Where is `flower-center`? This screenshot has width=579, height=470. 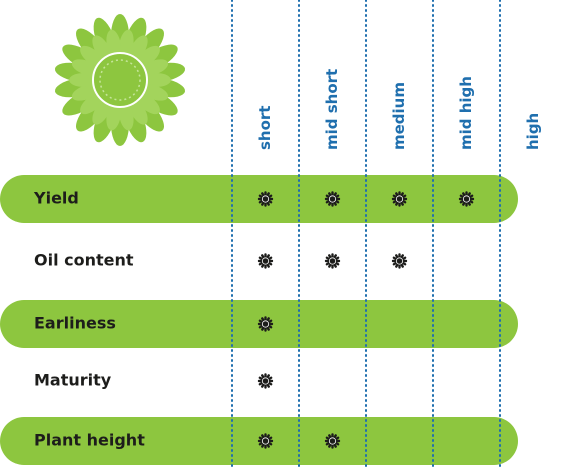
flower-center is located at coordinates (120, 80).